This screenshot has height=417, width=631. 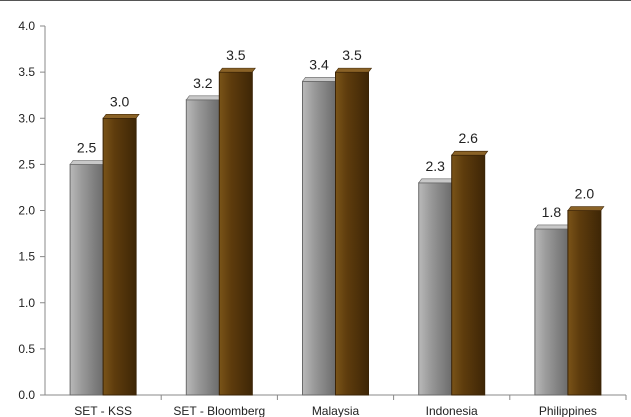 What do you see at coordinates (26, 164) in the screenshot?
I see `y-tick-label: 2.5` at bounding box center [26, 164].